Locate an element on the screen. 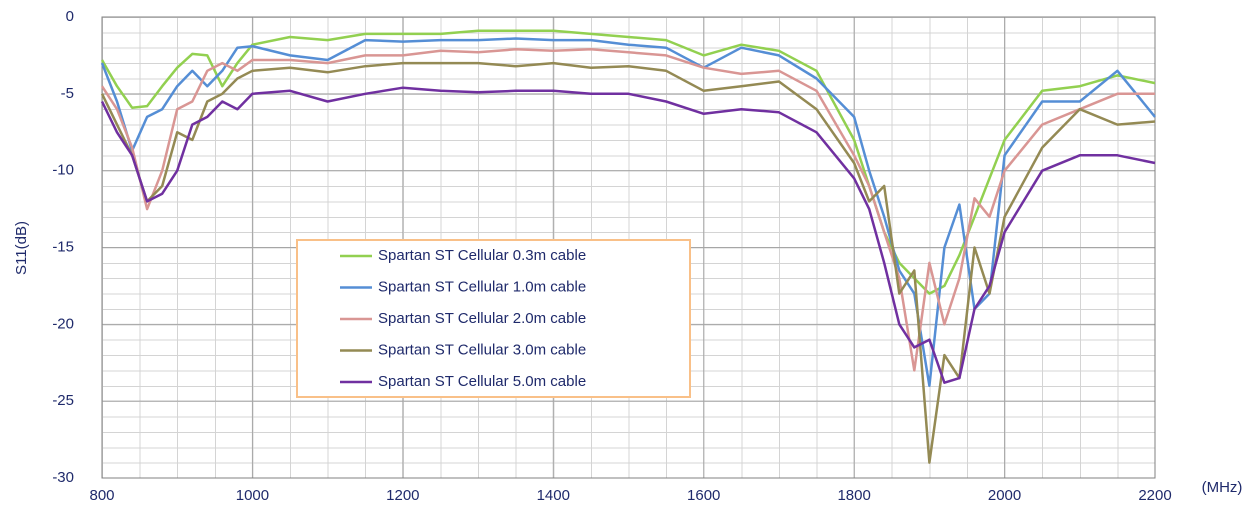 Image resolution: width=1258 pixels, height=515 pixels. legend-label: Spartan ST Cellular 2.0m cable is located at coordinates (482, 318).